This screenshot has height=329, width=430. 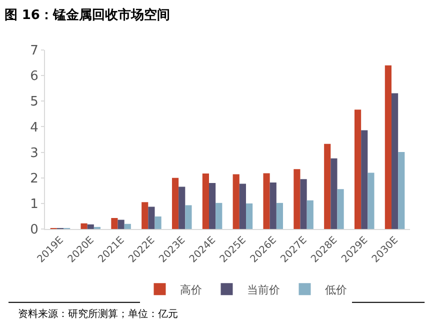 What do you see at coordinates (263, 289) in the screenshot?
I see `legend-label: 当前价` at bounding box center [263, 289].